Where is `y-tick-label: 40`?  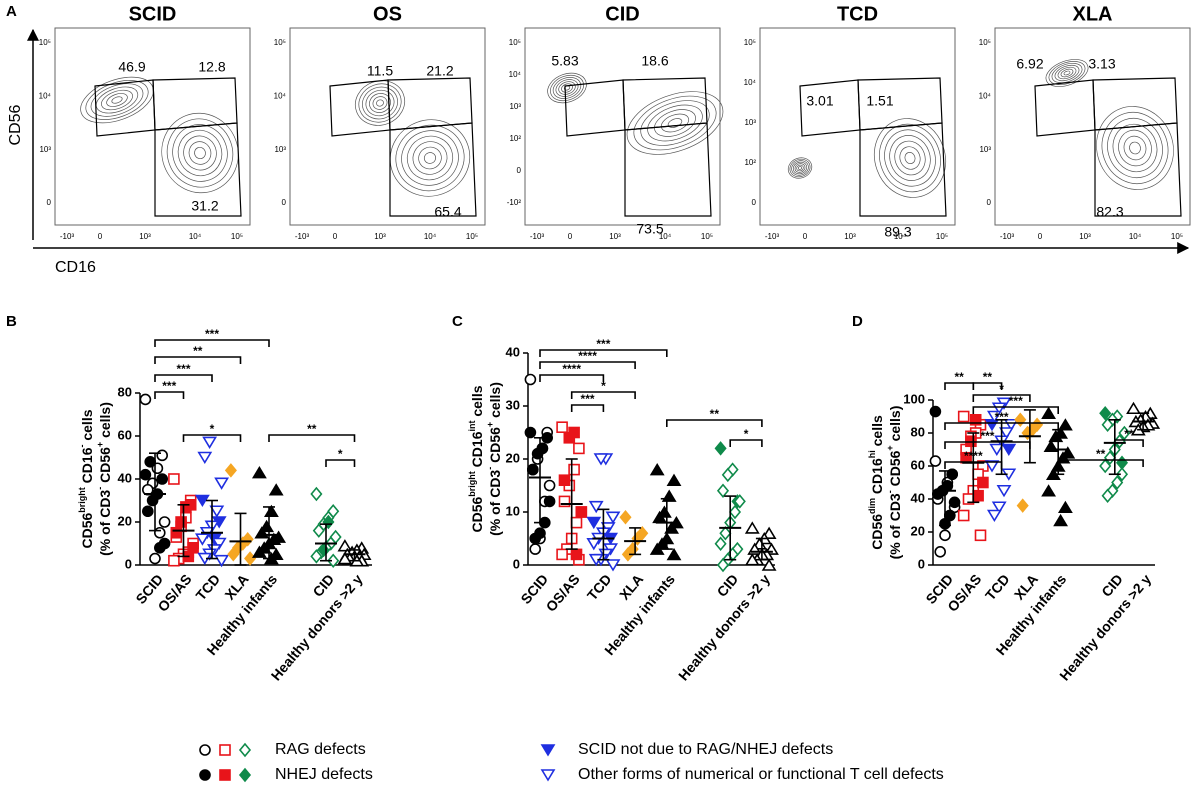
y-tick-label: 40 is located at coordinates (513, 351).